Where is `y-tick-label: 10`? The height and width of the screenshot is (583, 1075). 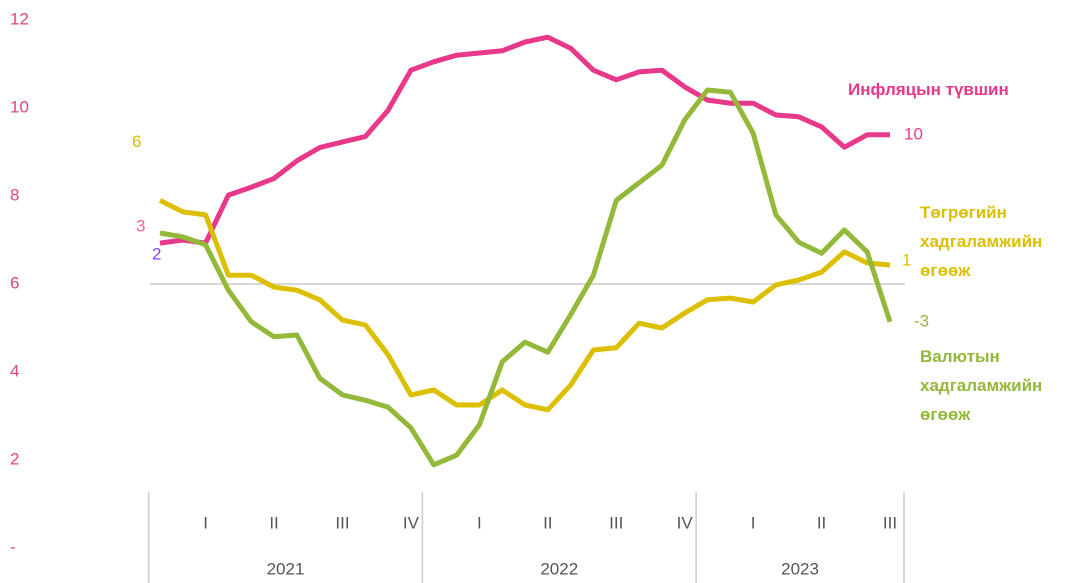 y-tick-label: 10 is located at coordinates (19, 106).